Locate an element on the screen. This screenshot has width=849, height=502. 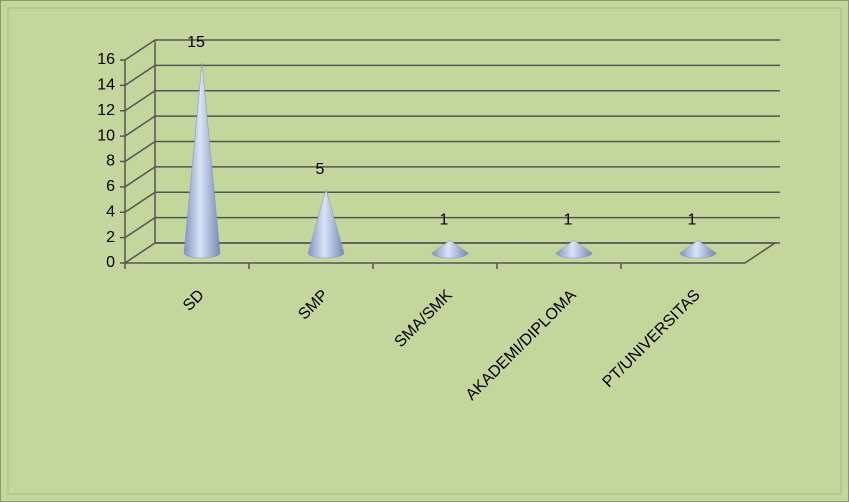
y-tick-label: 6 is located at coordinates (110, 186).